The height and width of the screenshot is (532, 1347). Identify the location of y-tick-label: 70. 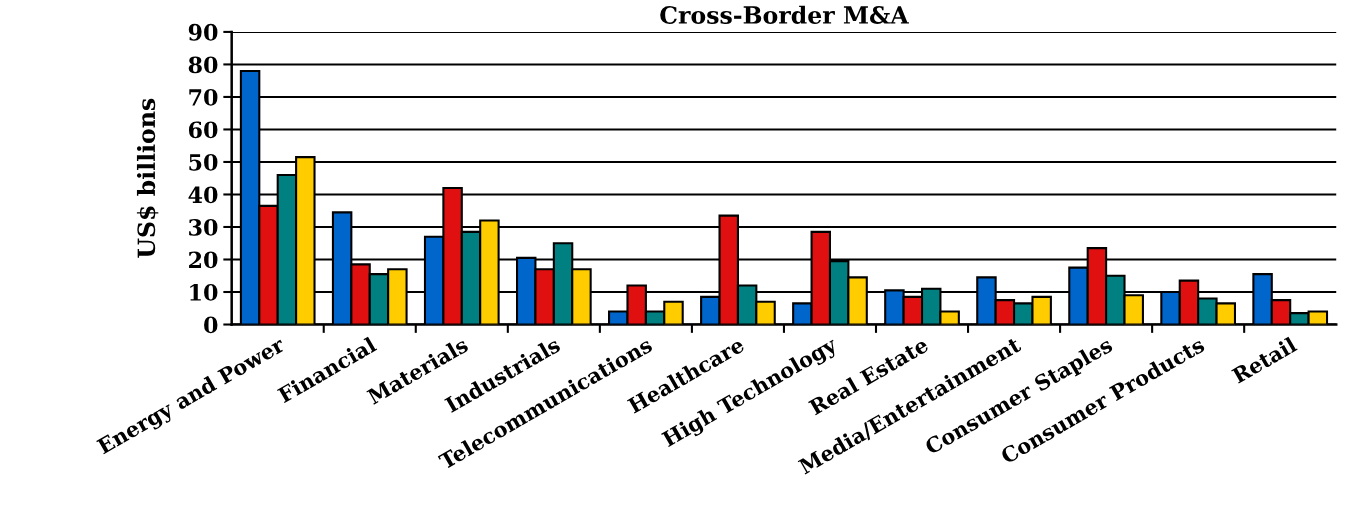
(203, 97).